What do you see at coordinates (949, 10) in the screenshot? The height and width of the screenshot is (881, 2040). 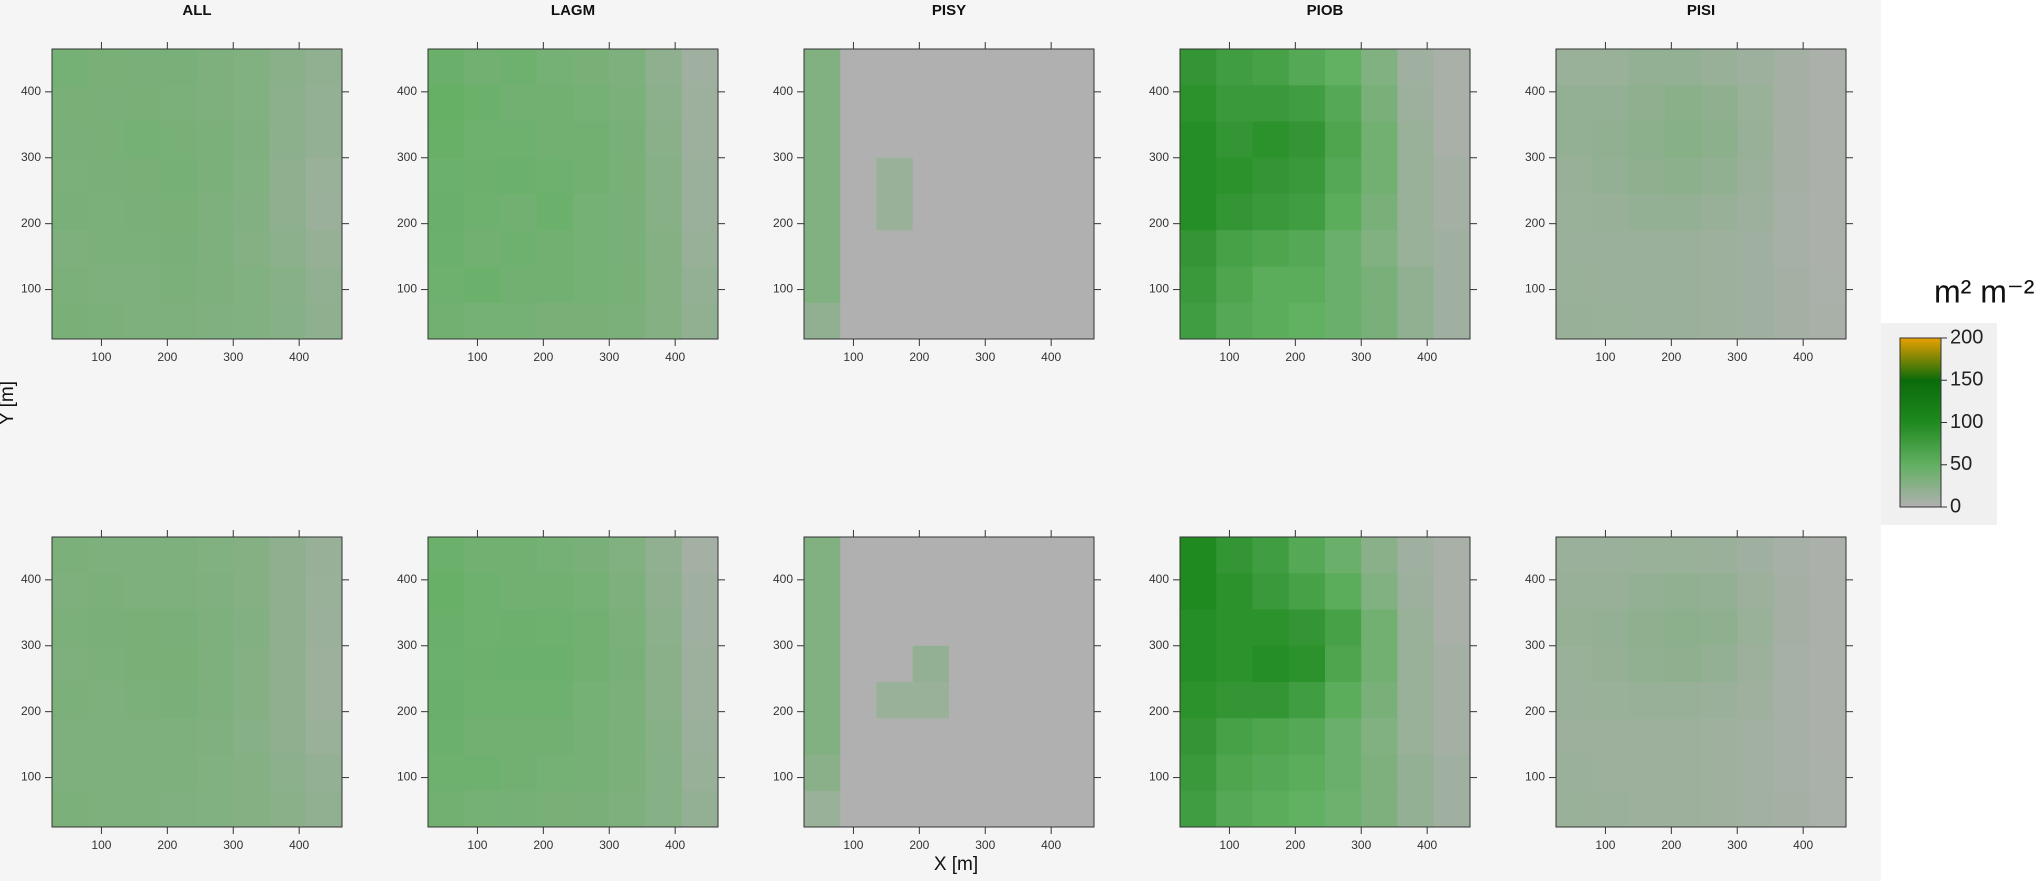 I see `panel-title: PISY` at bounding box center [949, 10].